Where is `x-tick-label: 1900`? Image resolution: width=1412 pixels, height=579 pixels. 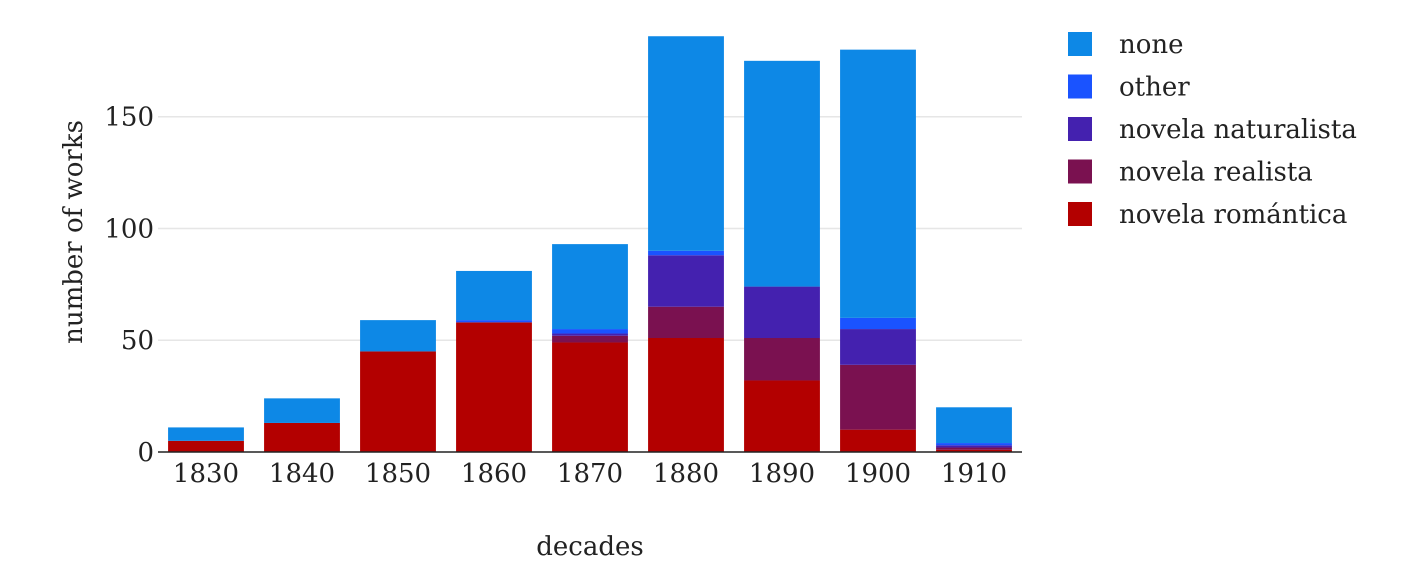
x-tick-label: 1900 is located at coordinates (878, 474).